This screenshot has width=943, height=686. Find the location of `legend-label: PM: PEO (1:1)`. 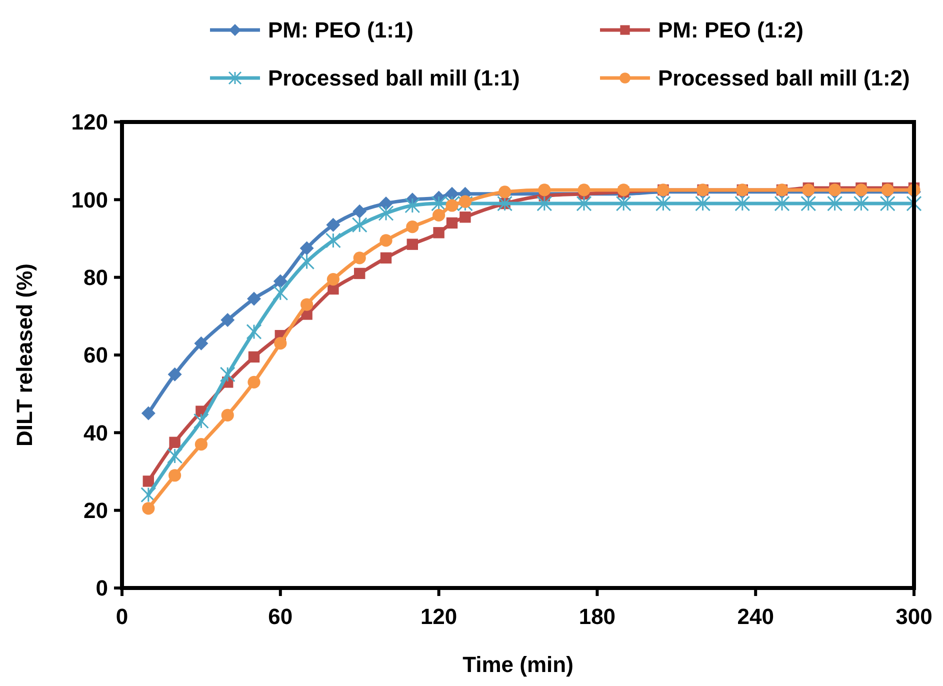

legend-label: PM: PEO (1:1) is located at coordinates (341, 30).